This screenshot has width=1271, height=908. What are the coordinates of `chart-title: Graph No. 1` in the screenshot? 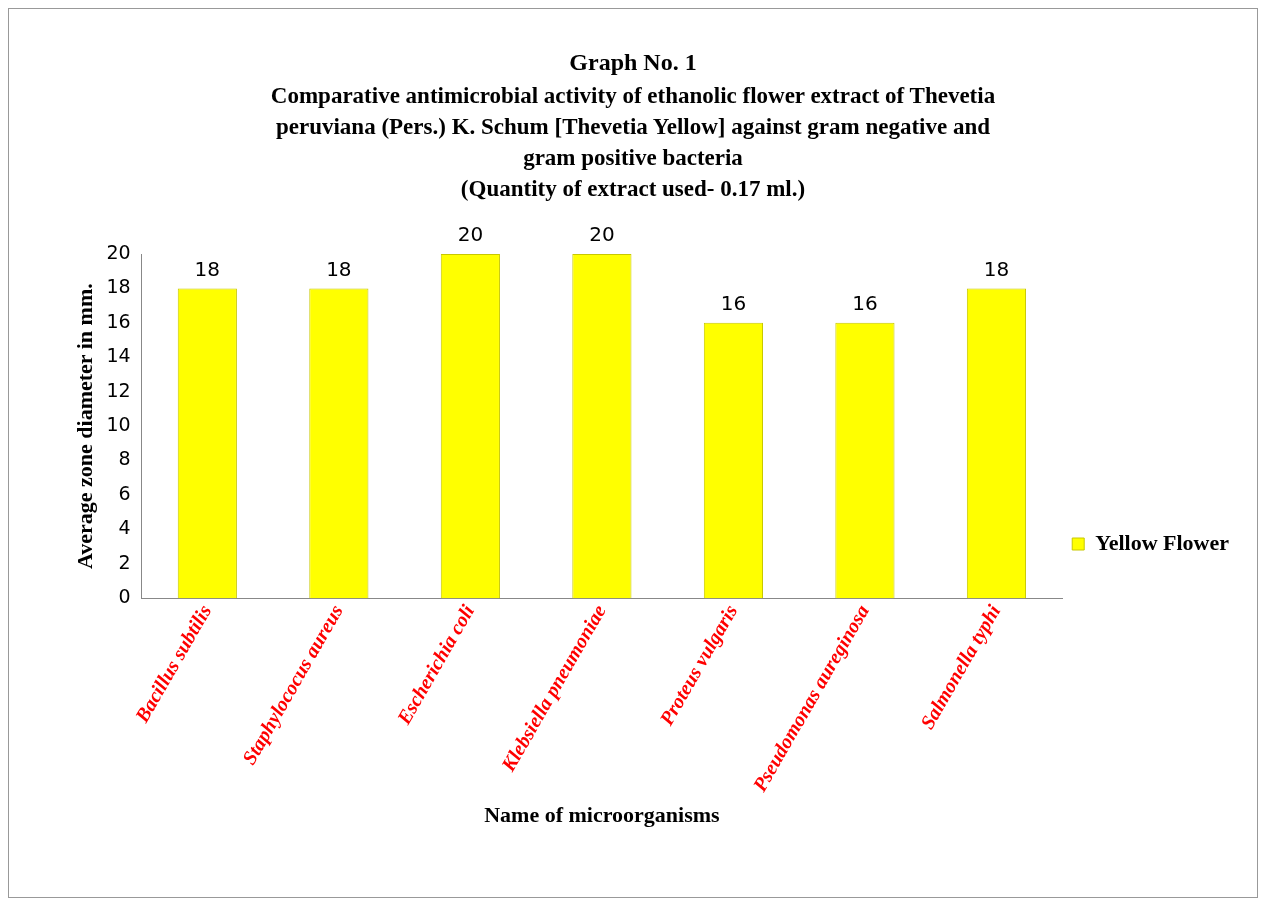 It's located at (633, 62).